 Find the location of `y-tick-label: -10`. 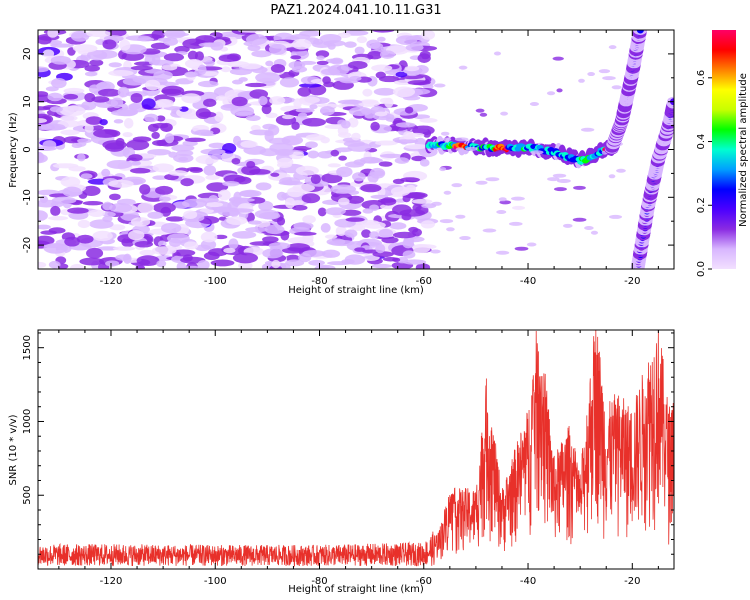

y-tick-label: -10 is located at coordinates (27, 197).